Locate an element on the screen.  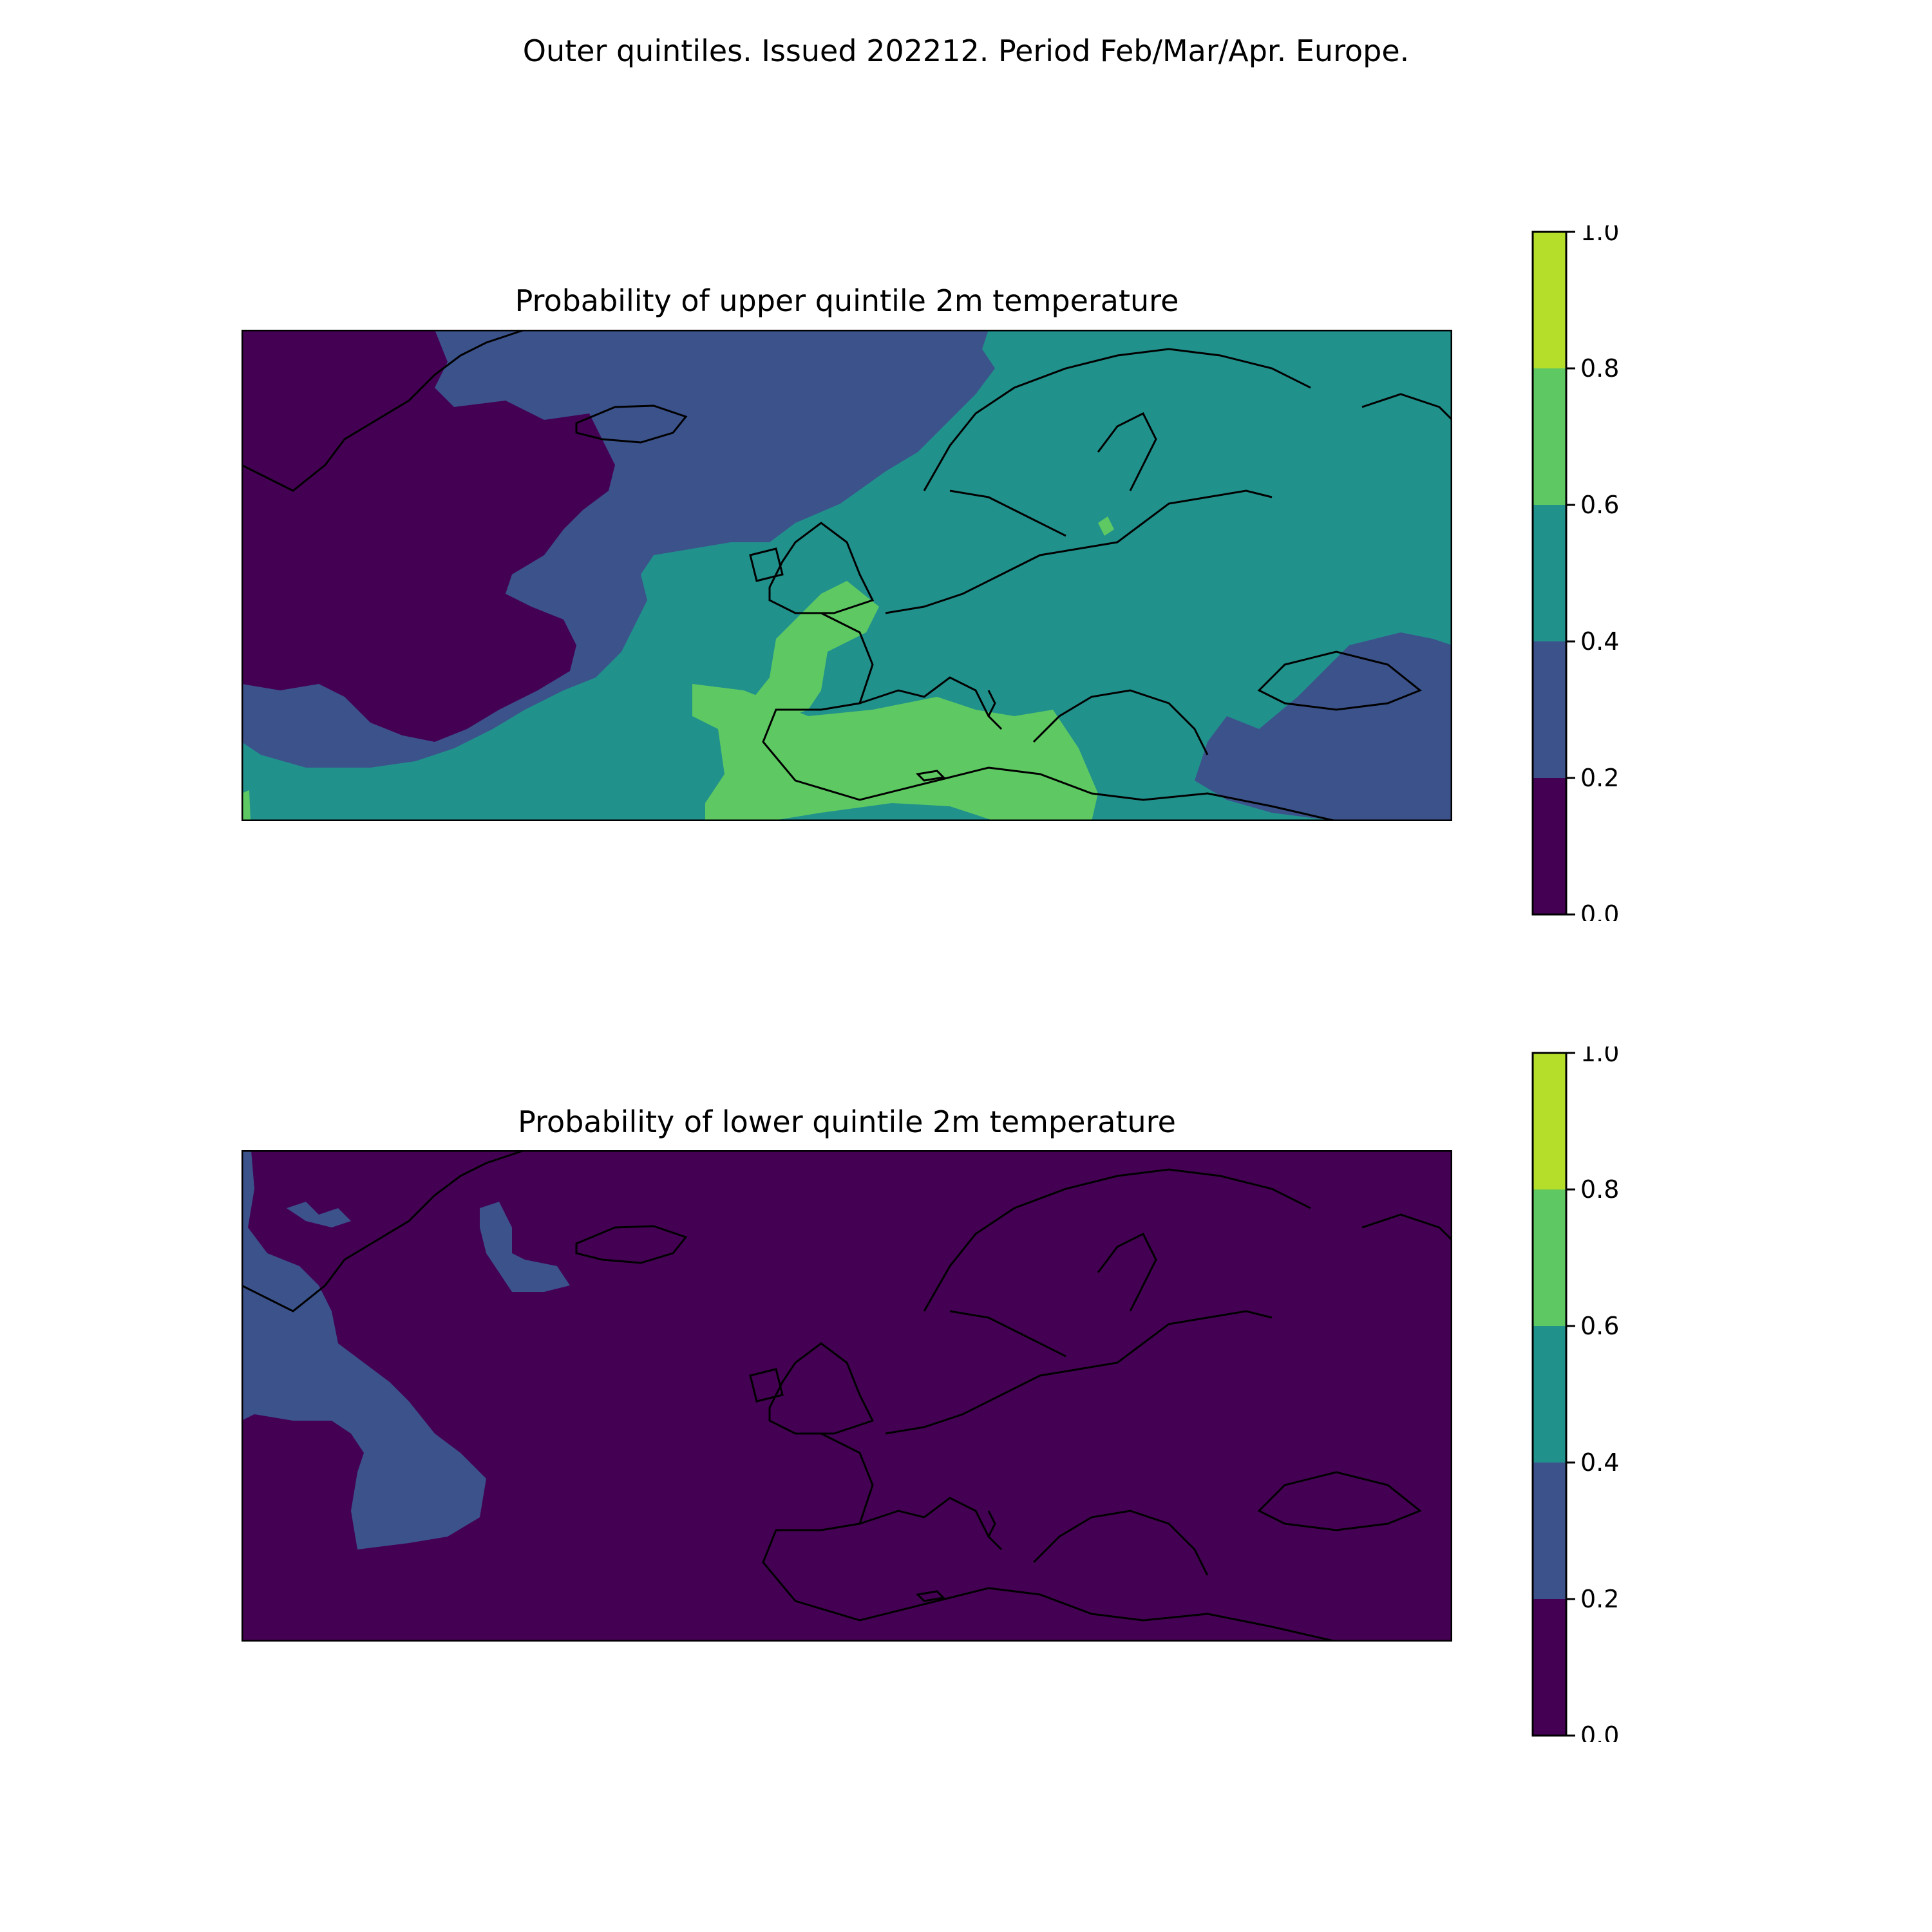
lower-colorbar-tick-label: 0.6 is located at coordinates (1599, 1326).